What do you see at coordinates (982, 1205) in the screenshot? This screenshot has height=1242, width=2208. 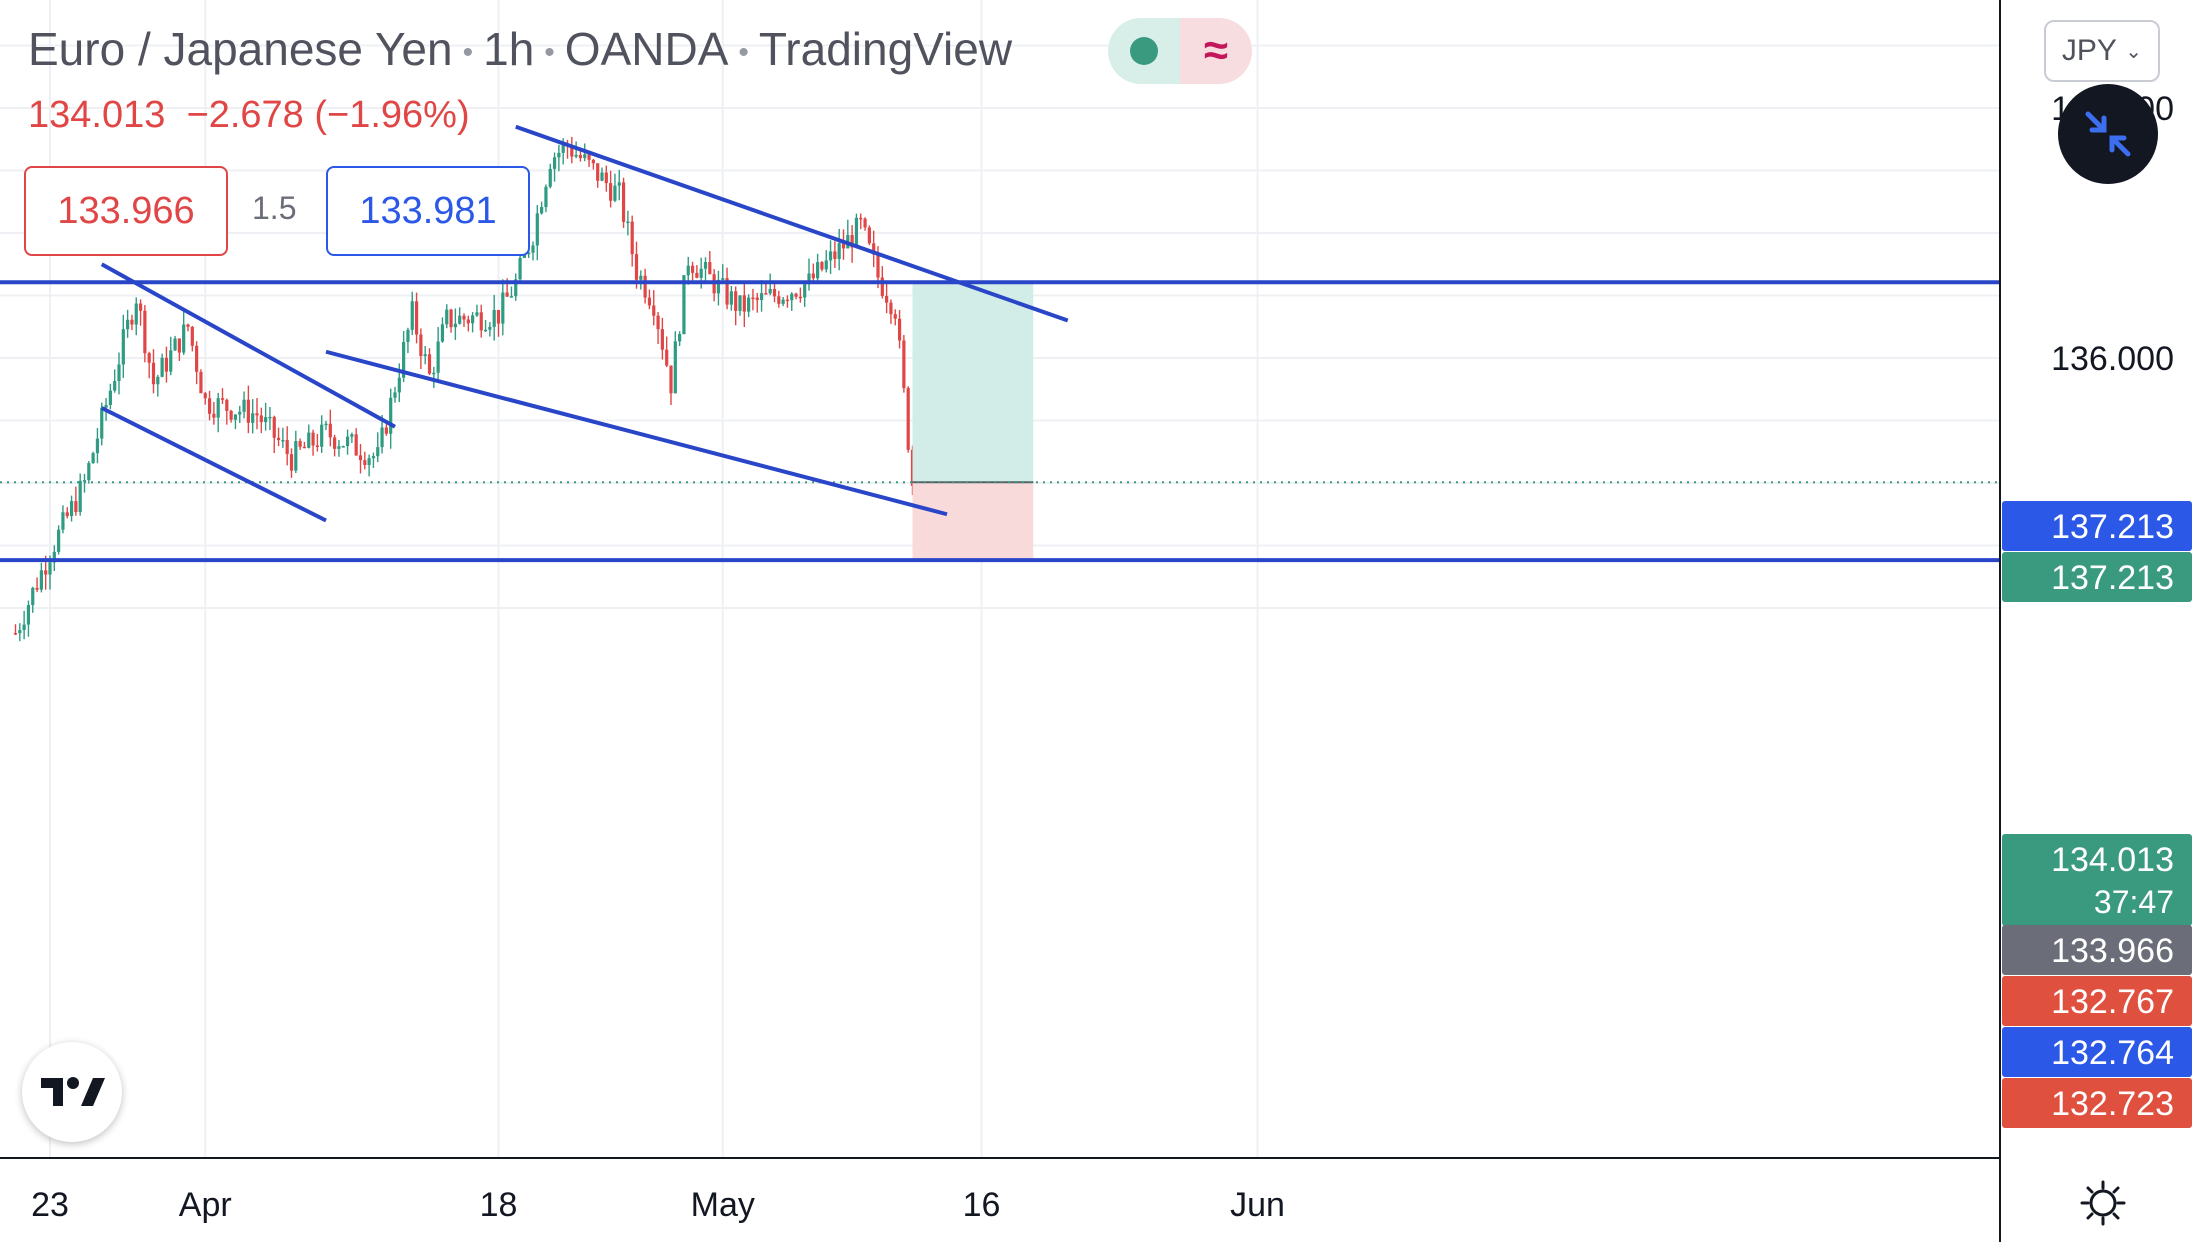 I see `time-tick-label: 16` at bounding box center [982, 1205].